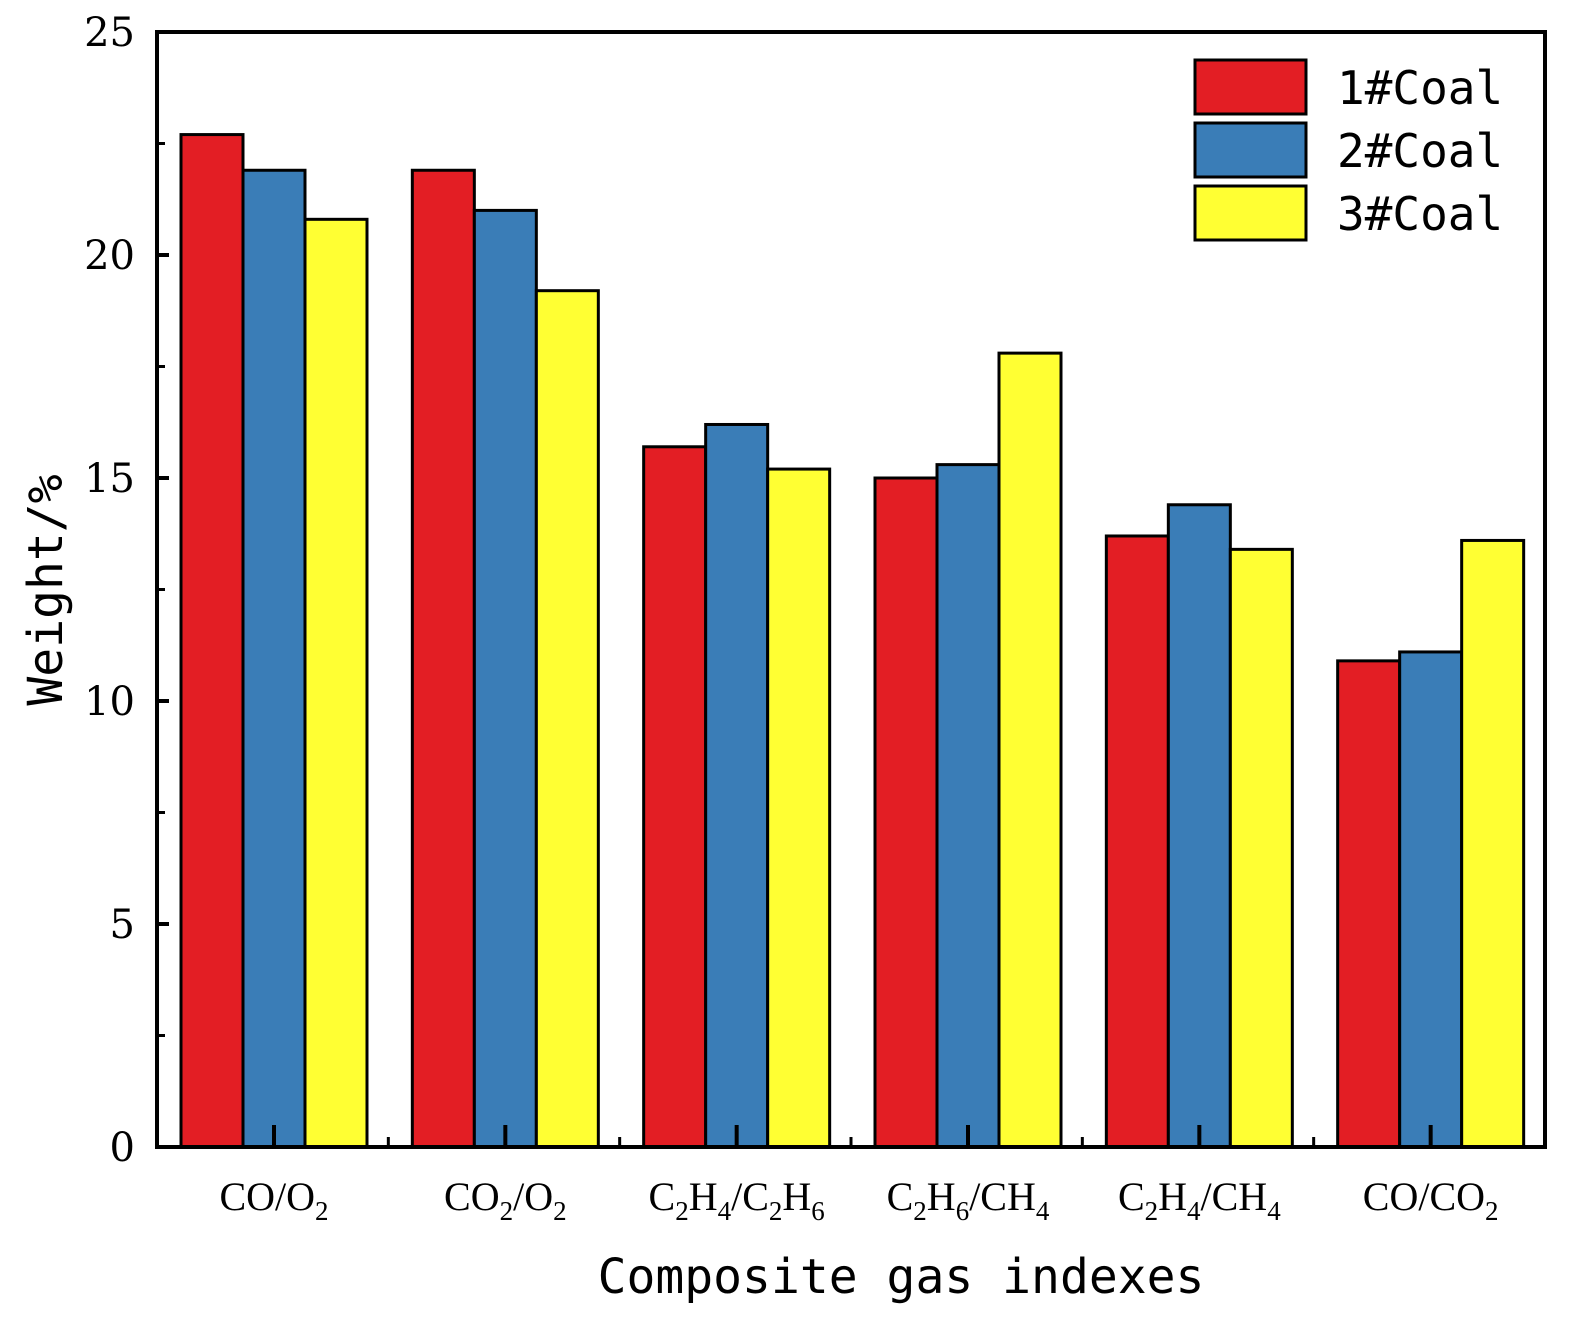 The width and height of the screenshot is (1593, 1335). I want to click on legend-swatch-3Coal, so click(1250, 213).